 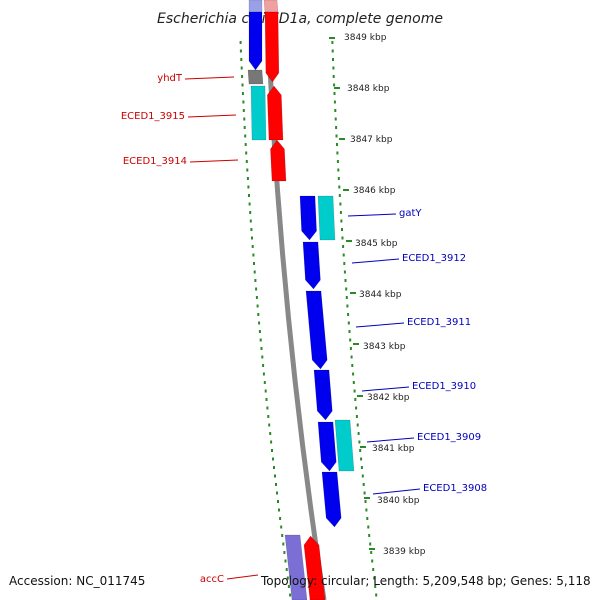 I want to click on gene-label-right: ECED1_3909, so click(x=449, y=437).